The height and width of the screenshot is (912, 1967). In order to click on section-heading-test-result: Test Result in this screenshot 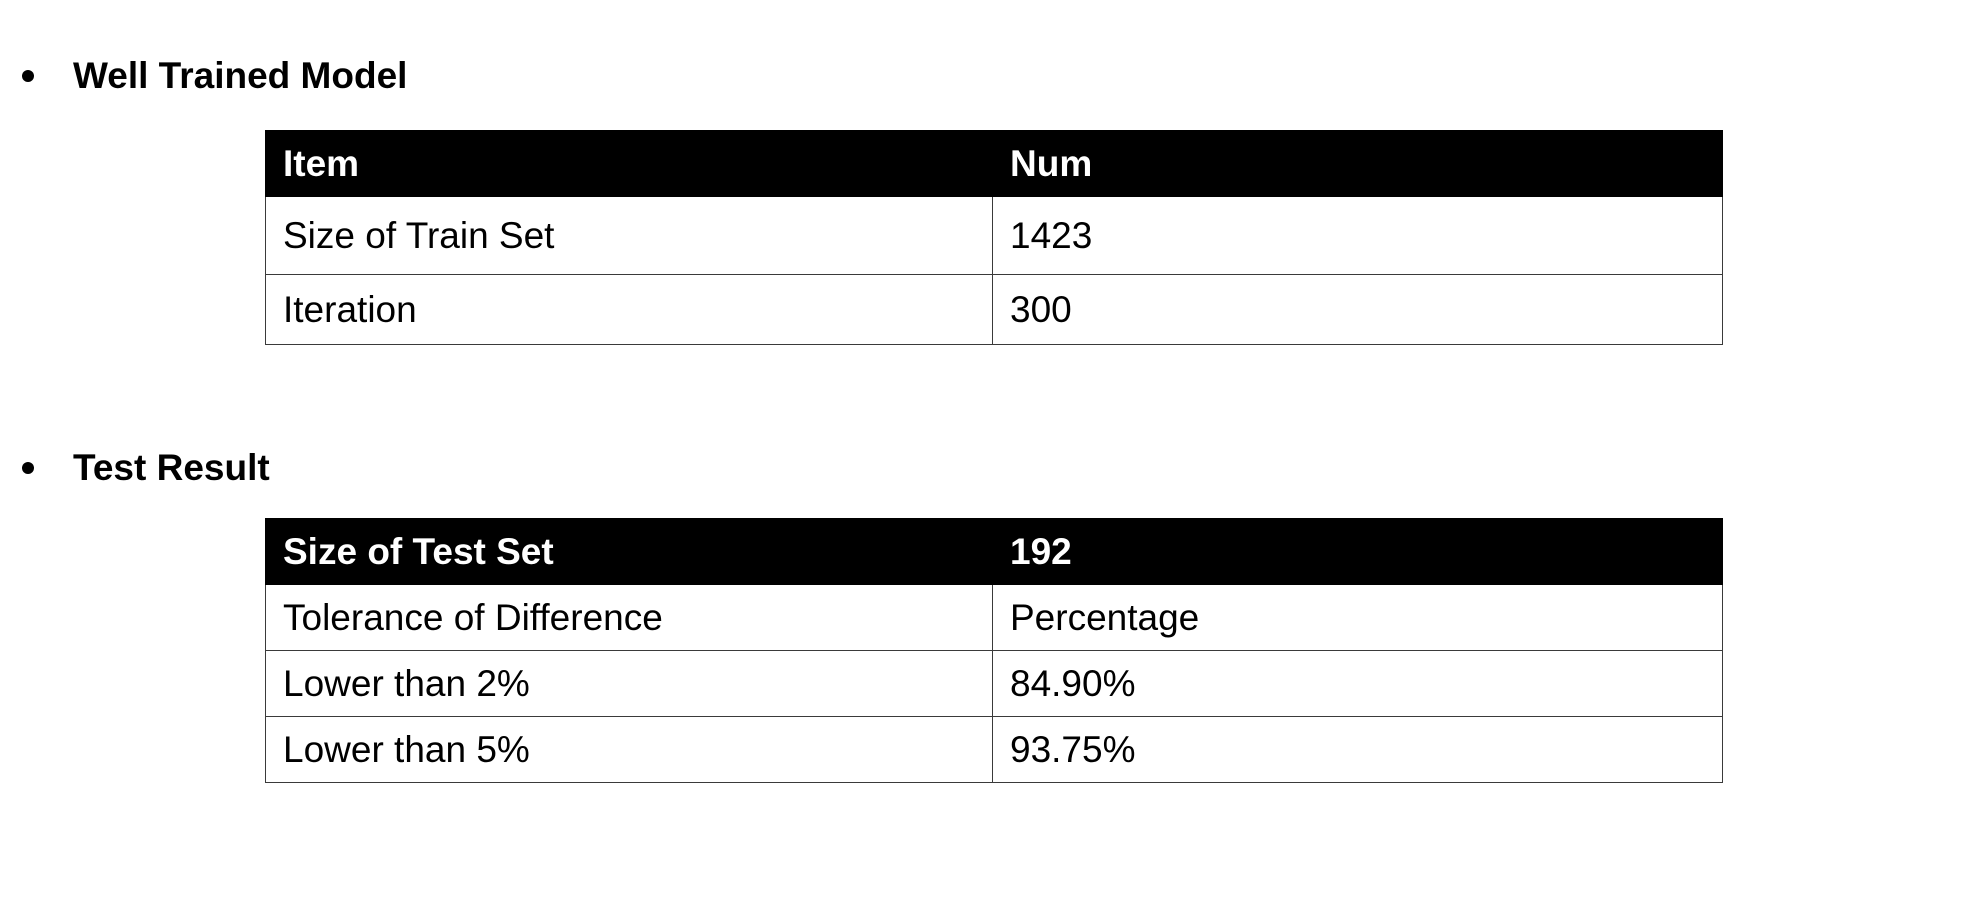, I will do `click(300, 468)`.